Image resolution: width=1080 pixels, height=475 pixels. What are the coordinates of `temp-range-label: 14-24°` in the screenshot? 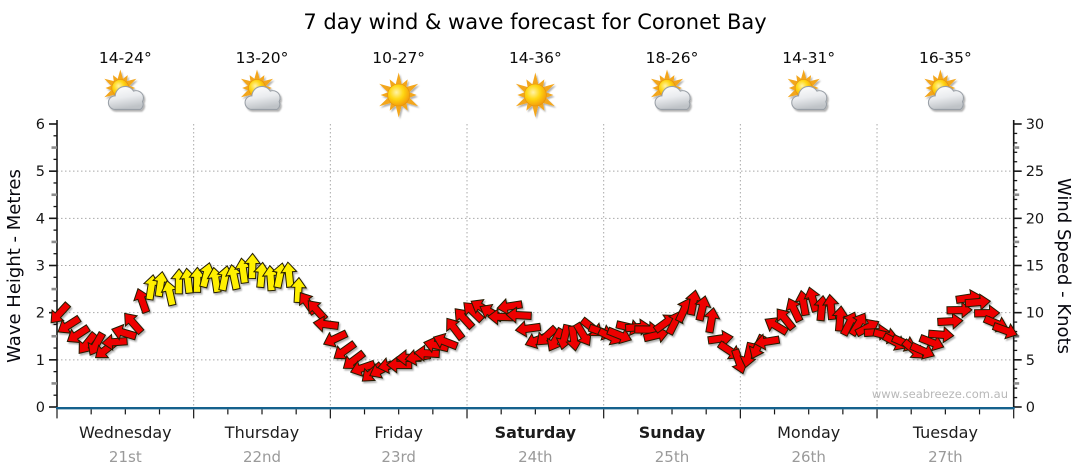 It's located at (125, 58).